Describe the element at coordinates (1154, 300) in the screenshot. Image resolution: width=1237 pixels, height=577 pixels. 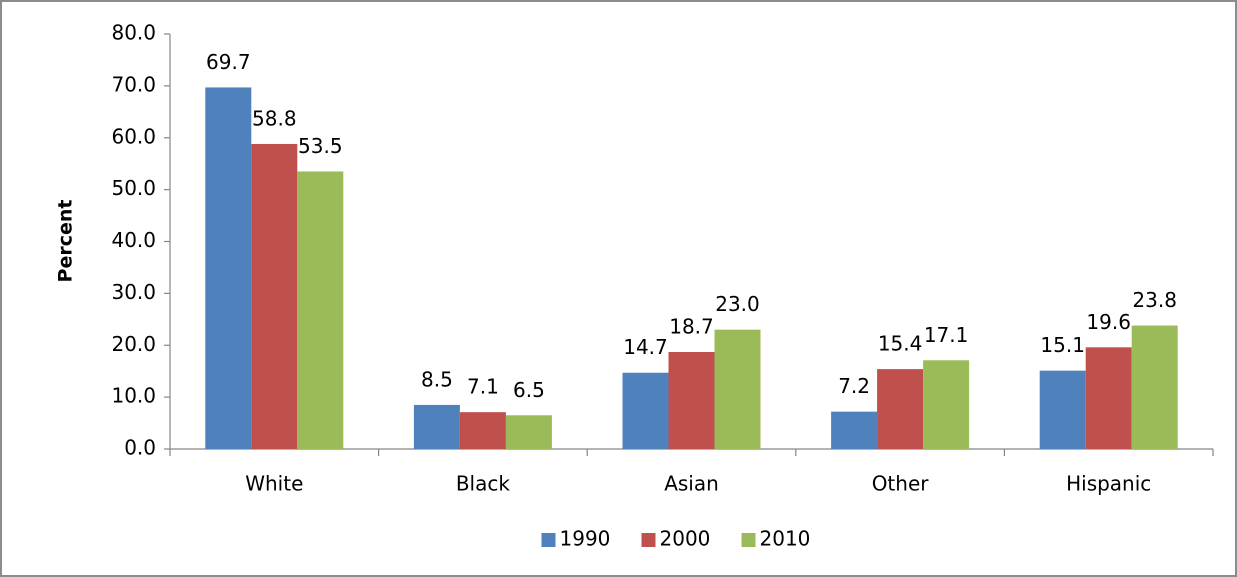
I see `data-label: 23.8` at that location.